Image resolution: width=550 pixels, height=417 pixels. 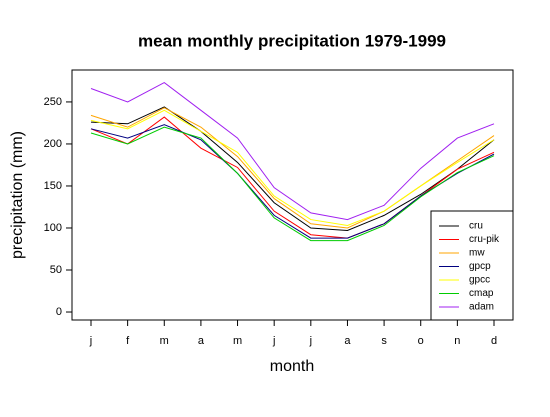 What do you see at coordinates (477, 253) in the screenshot?
I see `legend-label: mw` at bounding box center [477, 253].